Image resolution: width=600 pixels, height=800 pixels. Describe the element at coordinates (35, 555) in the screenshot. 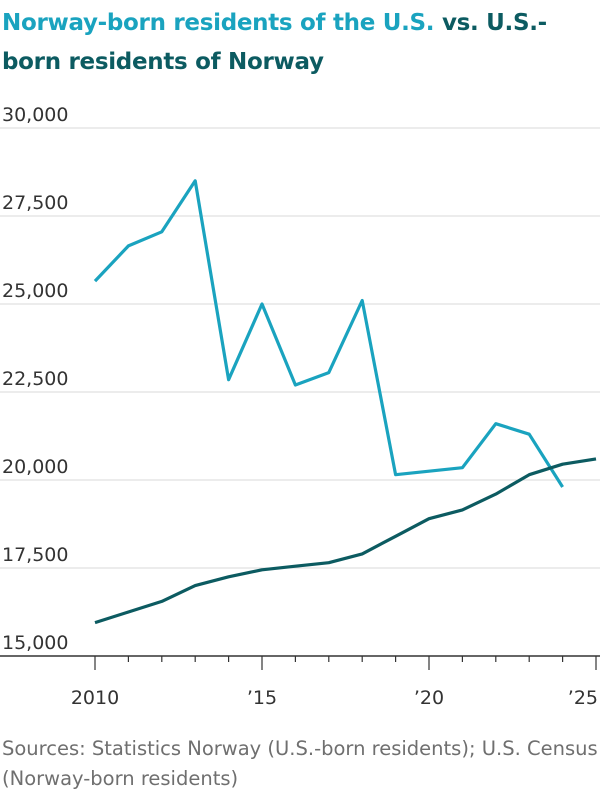

I see `y-tick-label: 17,500` at that location.